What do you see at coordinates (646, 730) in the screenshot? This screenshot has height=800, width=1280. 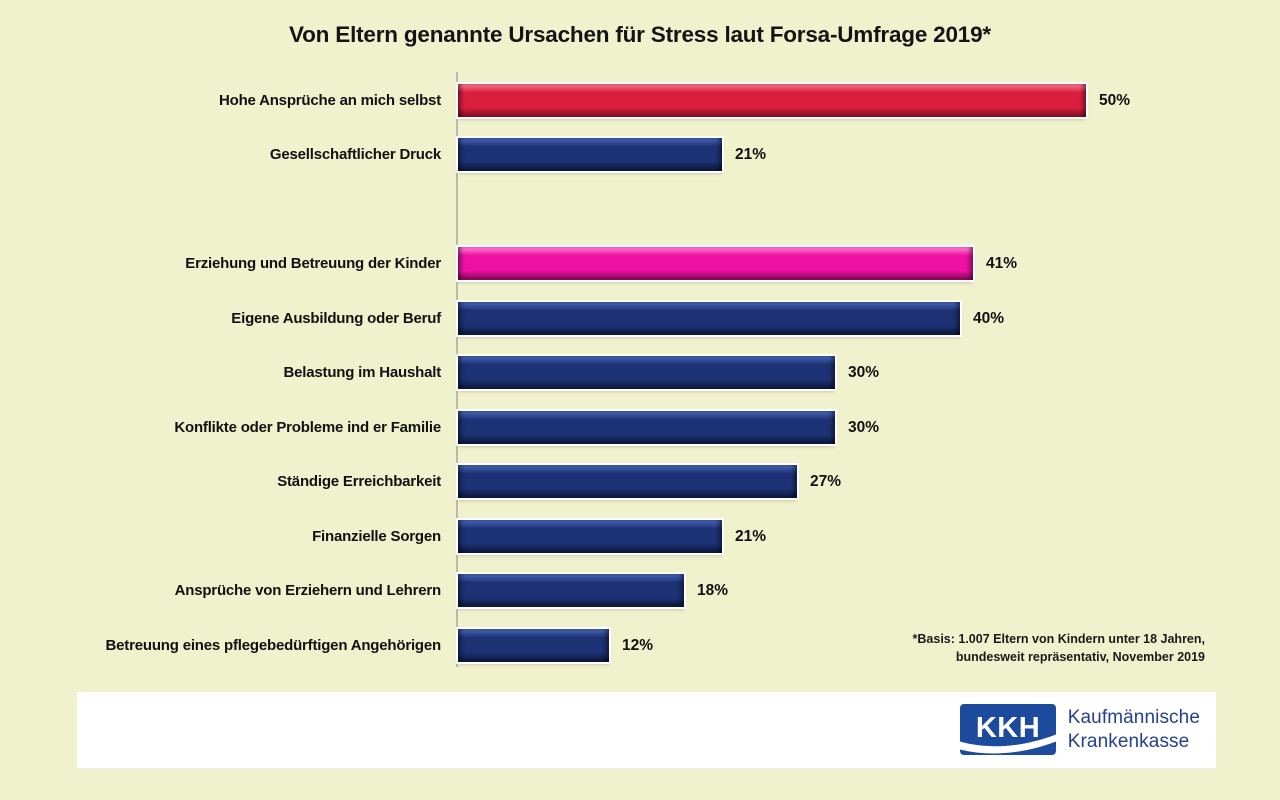 I see `footer-strip: KKH Kaufmännische Krankenkasse` at bounding box center [646, 730].